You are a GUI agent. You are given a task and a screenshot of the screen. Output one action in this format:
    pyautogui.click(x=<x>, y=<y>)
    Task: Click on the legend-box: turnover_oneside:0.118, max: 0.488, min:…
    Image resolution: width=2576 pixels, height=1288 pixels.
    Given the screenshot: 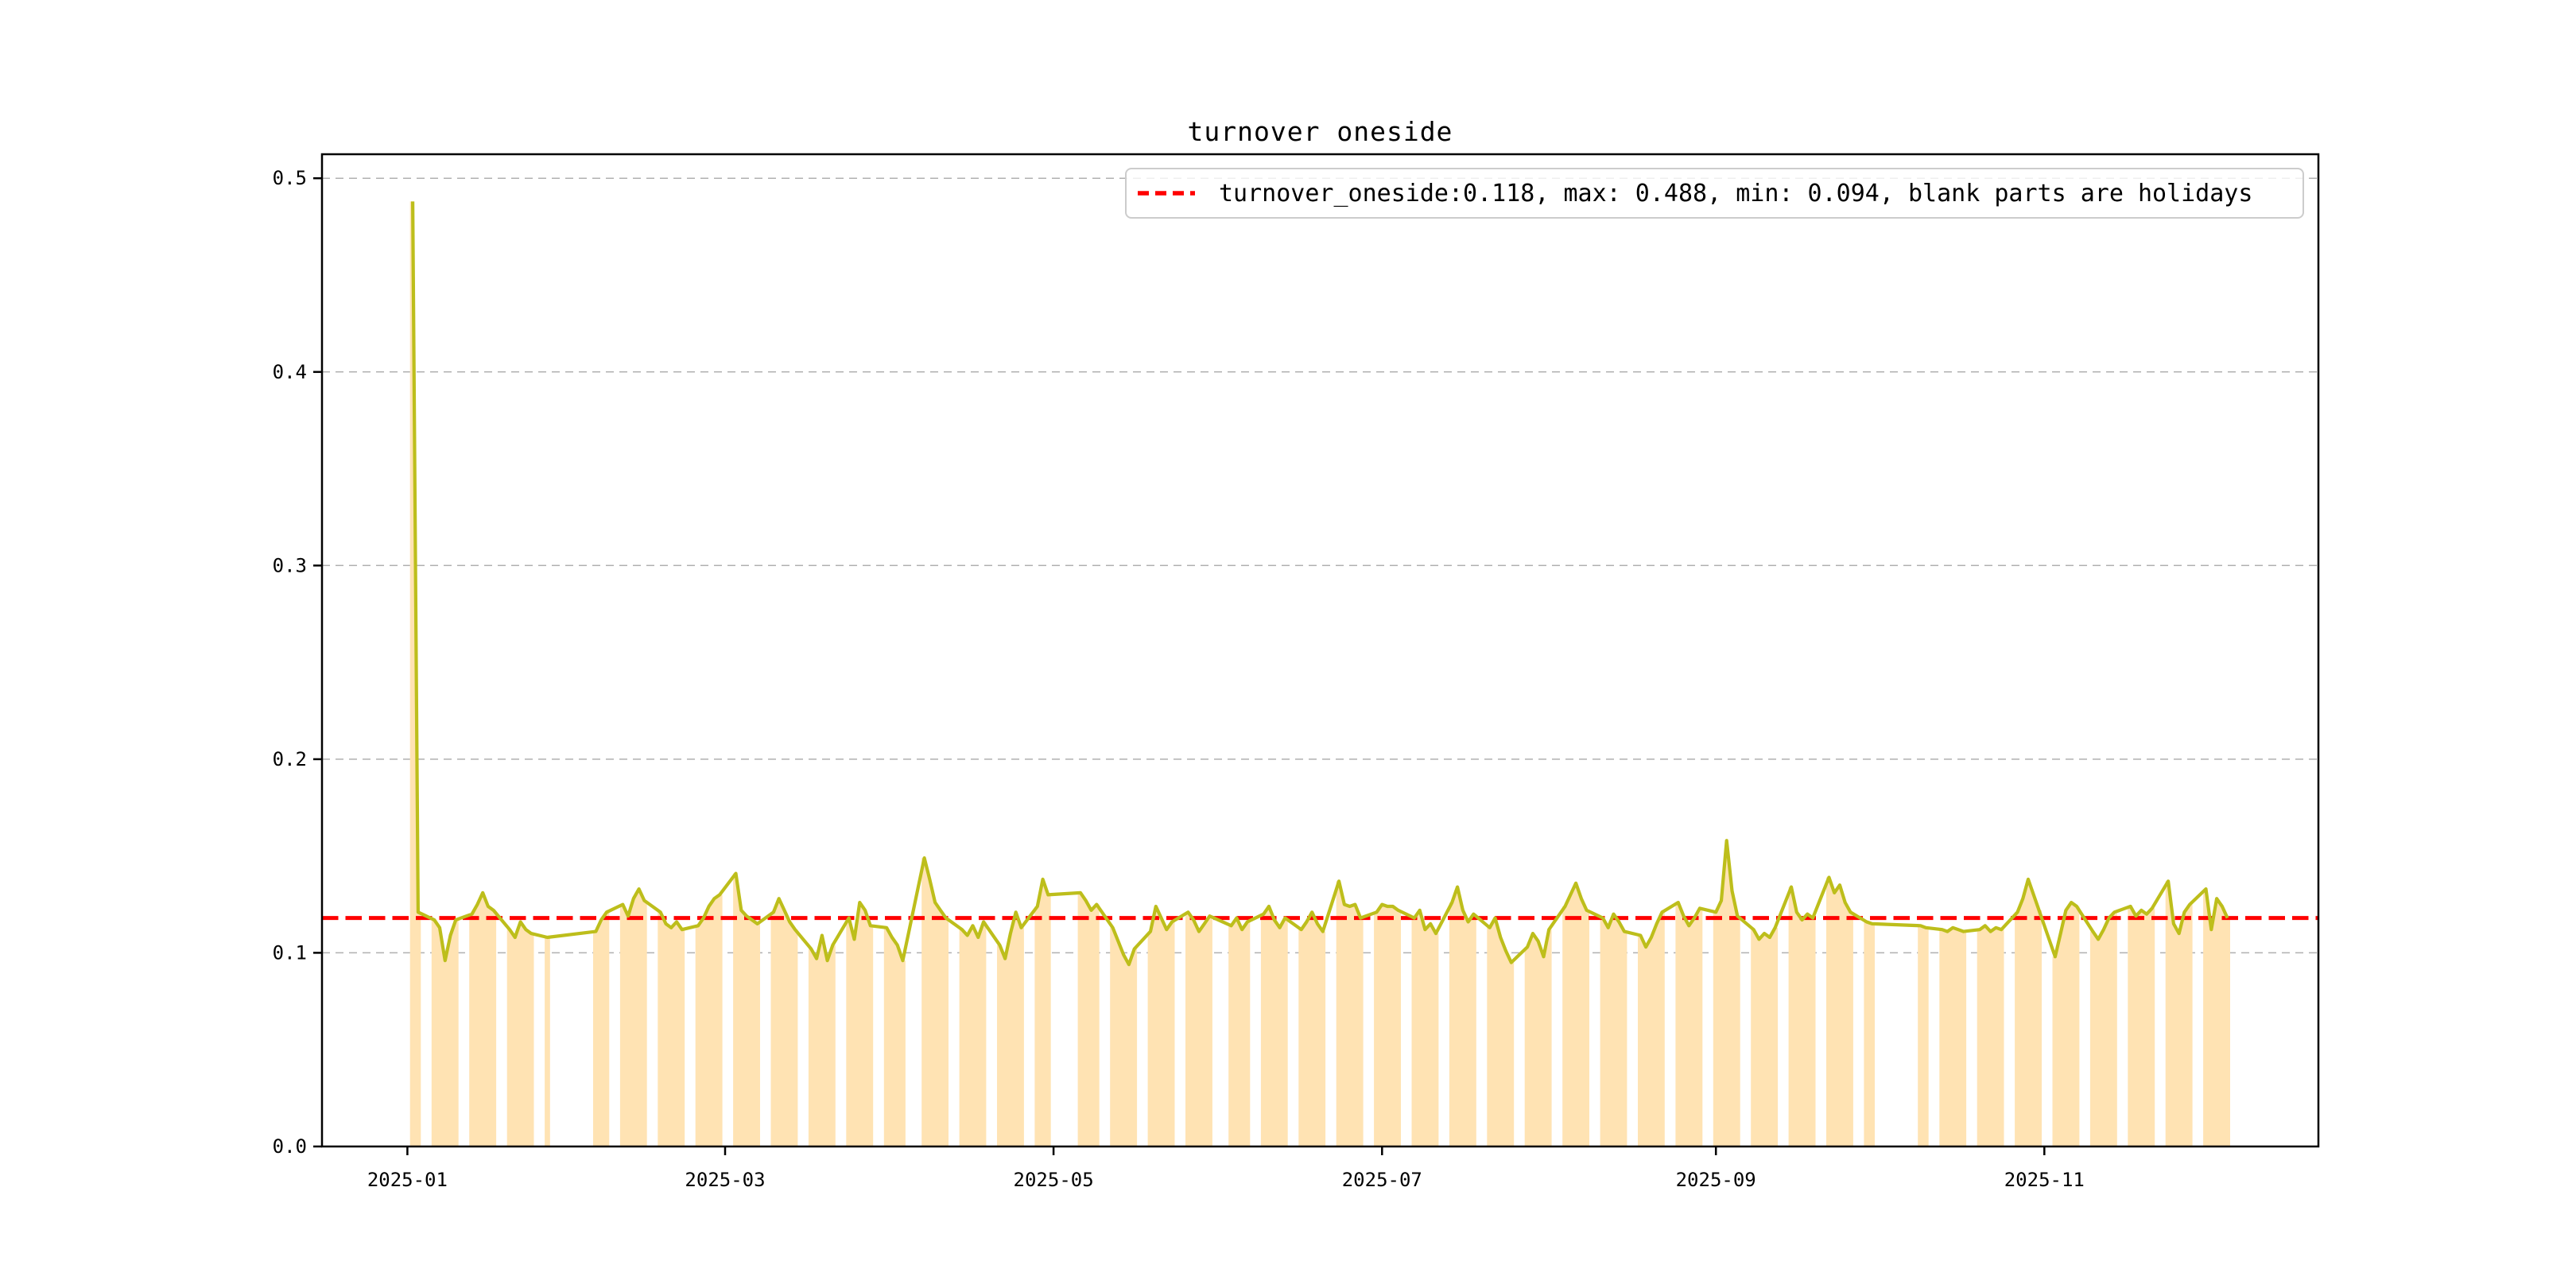 What is the action you would take?
    pyautogui.click(x=1714, y=193)
    